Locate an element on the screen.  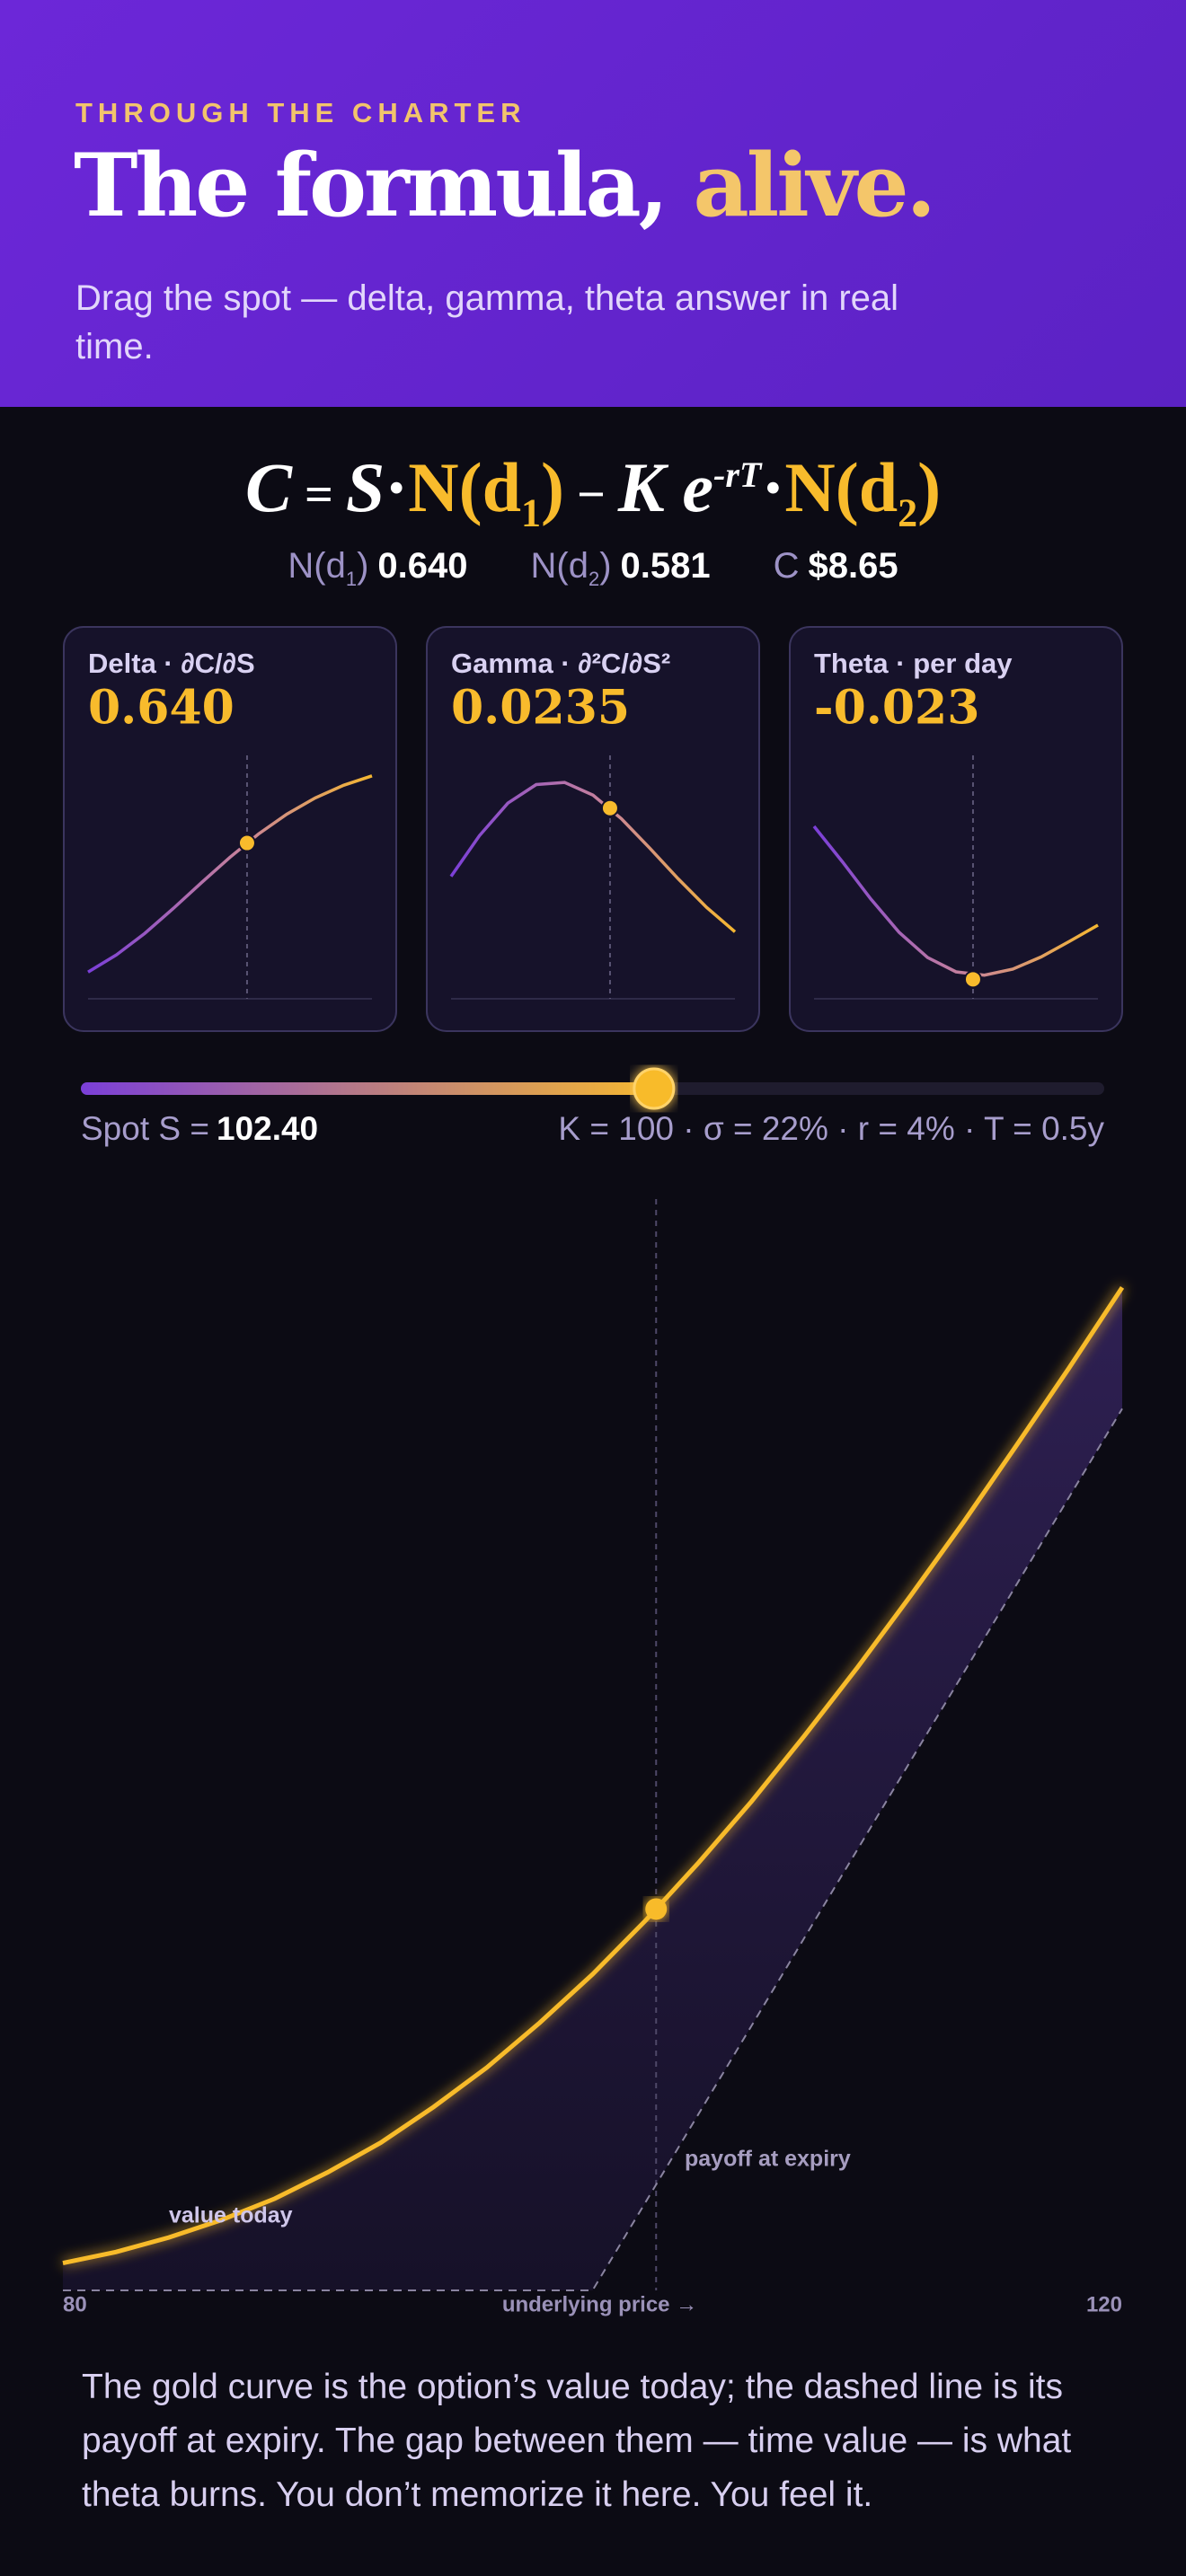
spot-marker is located at coordinates (656, 1909).